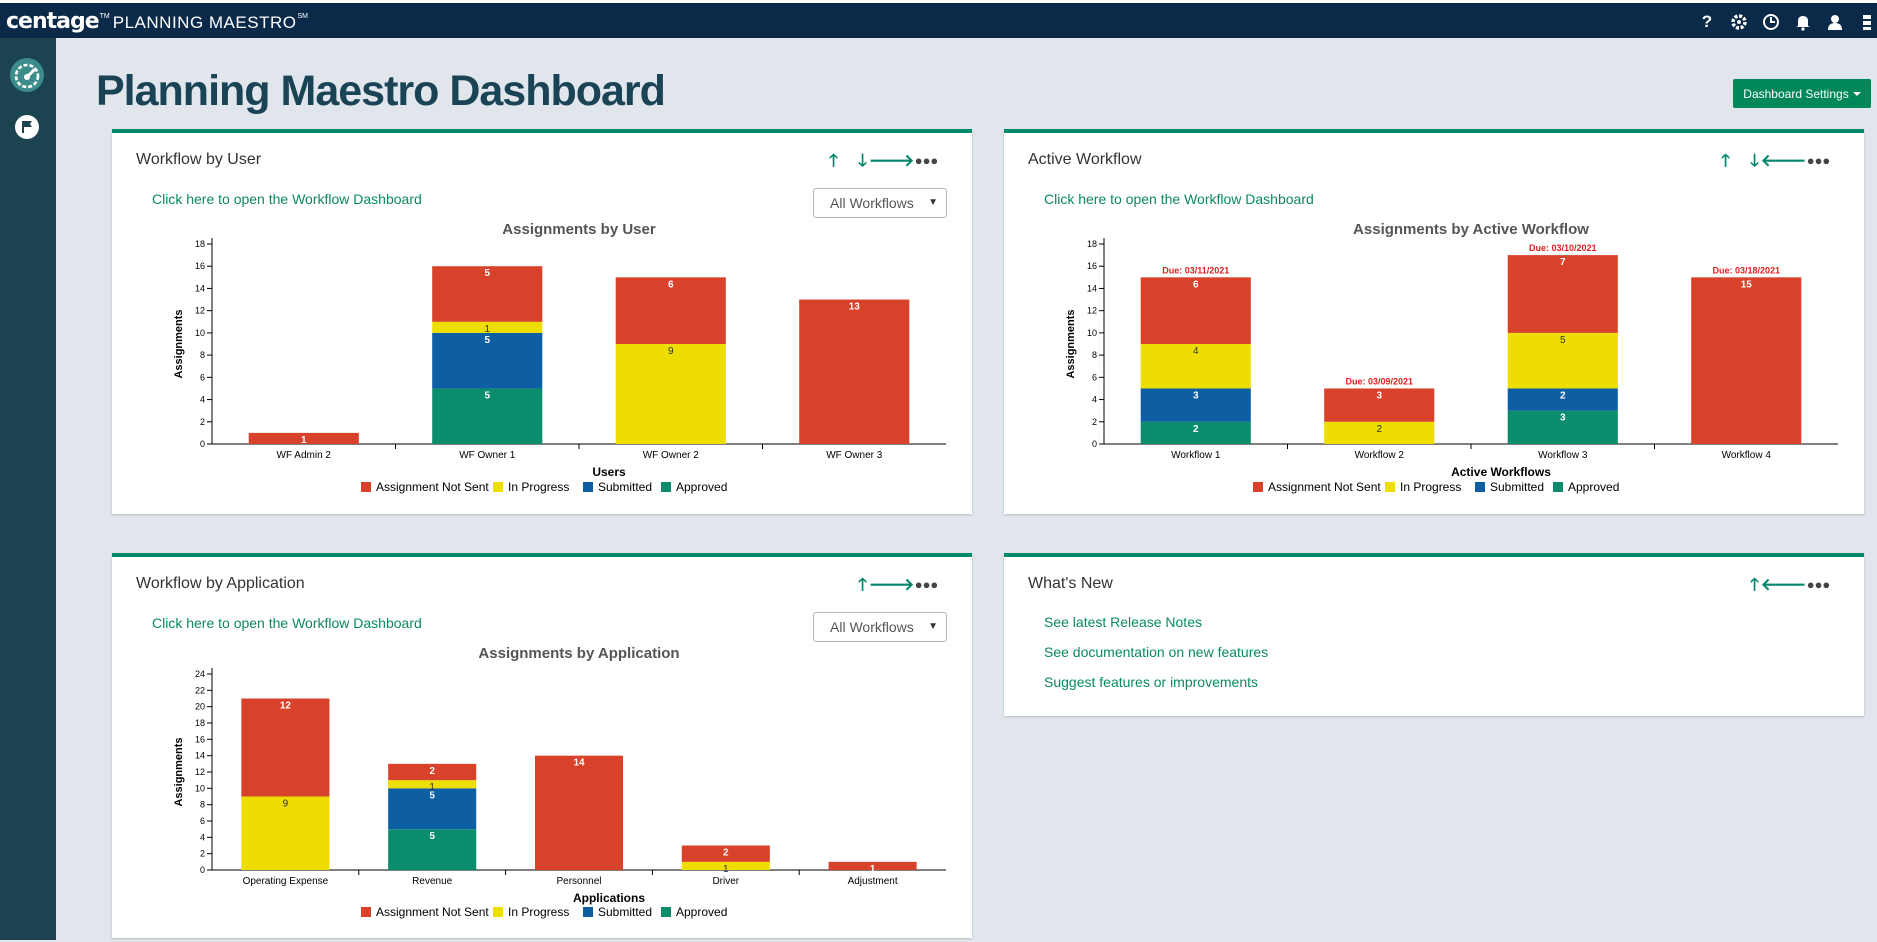 The height and width of the screenshot is (942, 1877). Describe the element at coordinates (855, 307) in the screenshot. I see `bar-data-label: 13` at that location.